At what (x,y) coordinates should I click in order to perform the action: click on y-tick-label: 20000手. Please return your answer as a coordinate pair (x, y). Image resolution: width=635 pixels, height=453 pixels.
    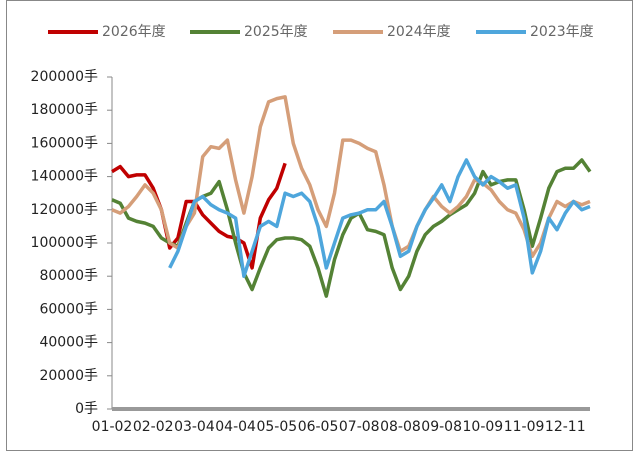
    Looking at the image, I should click on (68, 376).